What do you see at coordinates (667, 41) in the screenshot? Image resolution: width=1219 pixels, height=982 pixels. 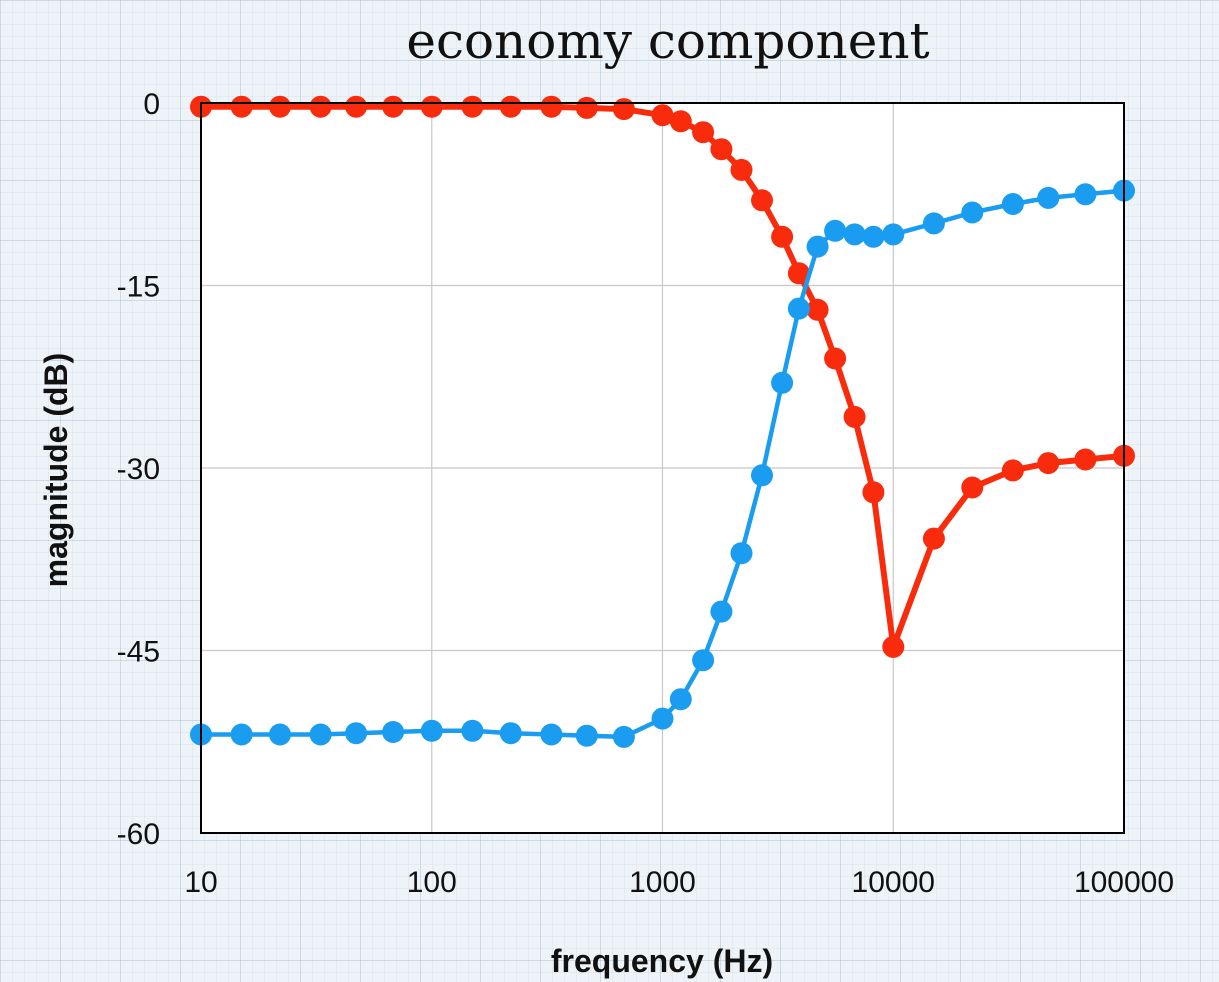 I see `chart-title: economy component` at bounding box center [667, 41].